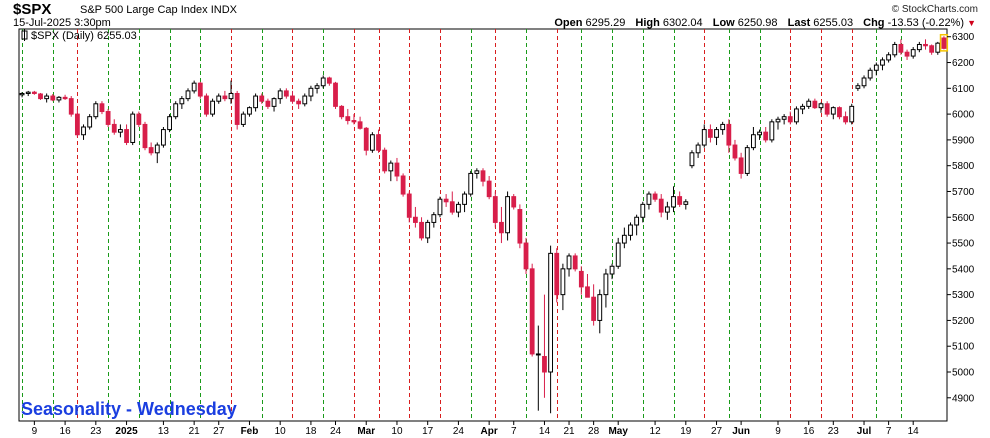 This screenshot has width=990, height=438. I want to click on y-tick-label: 5500, so click(963, 244).